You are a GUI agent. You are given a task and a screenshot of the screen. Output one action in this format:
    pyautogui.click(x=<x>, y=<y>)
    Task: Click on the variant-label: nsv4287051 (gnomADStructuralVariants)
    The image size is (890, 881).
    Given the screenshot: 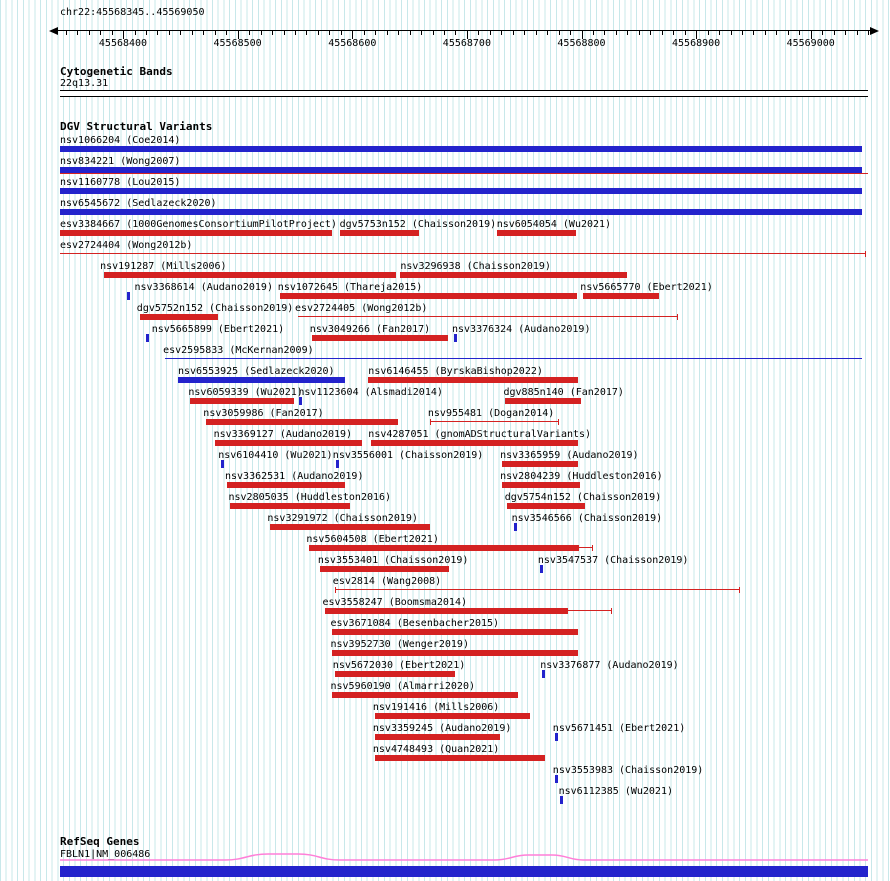 What is the action you would take?
    pyautogui.click(x=480, y=434)
    